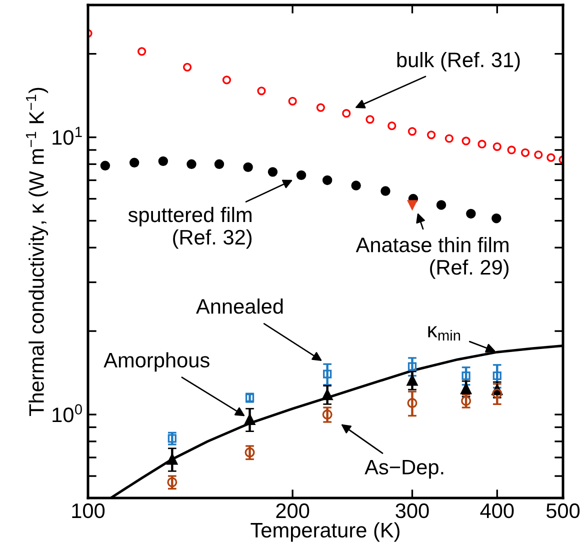  Describe the element at coordinates (432, 257) in the screenshot. I see `annotation: Anatase thin film (Ref. 29)` at that location.